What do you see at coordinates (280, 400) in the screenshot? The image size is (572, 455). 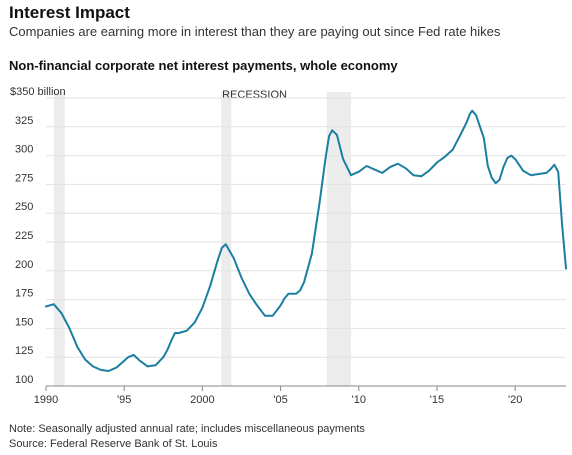 I see `x-tick-label: '05` at bounding box center [280, 400].